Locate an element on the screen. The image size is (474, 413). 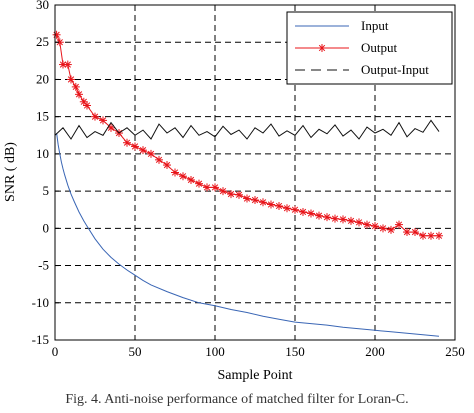
y-tick-label: 10 is located at coordinates (42, 153).